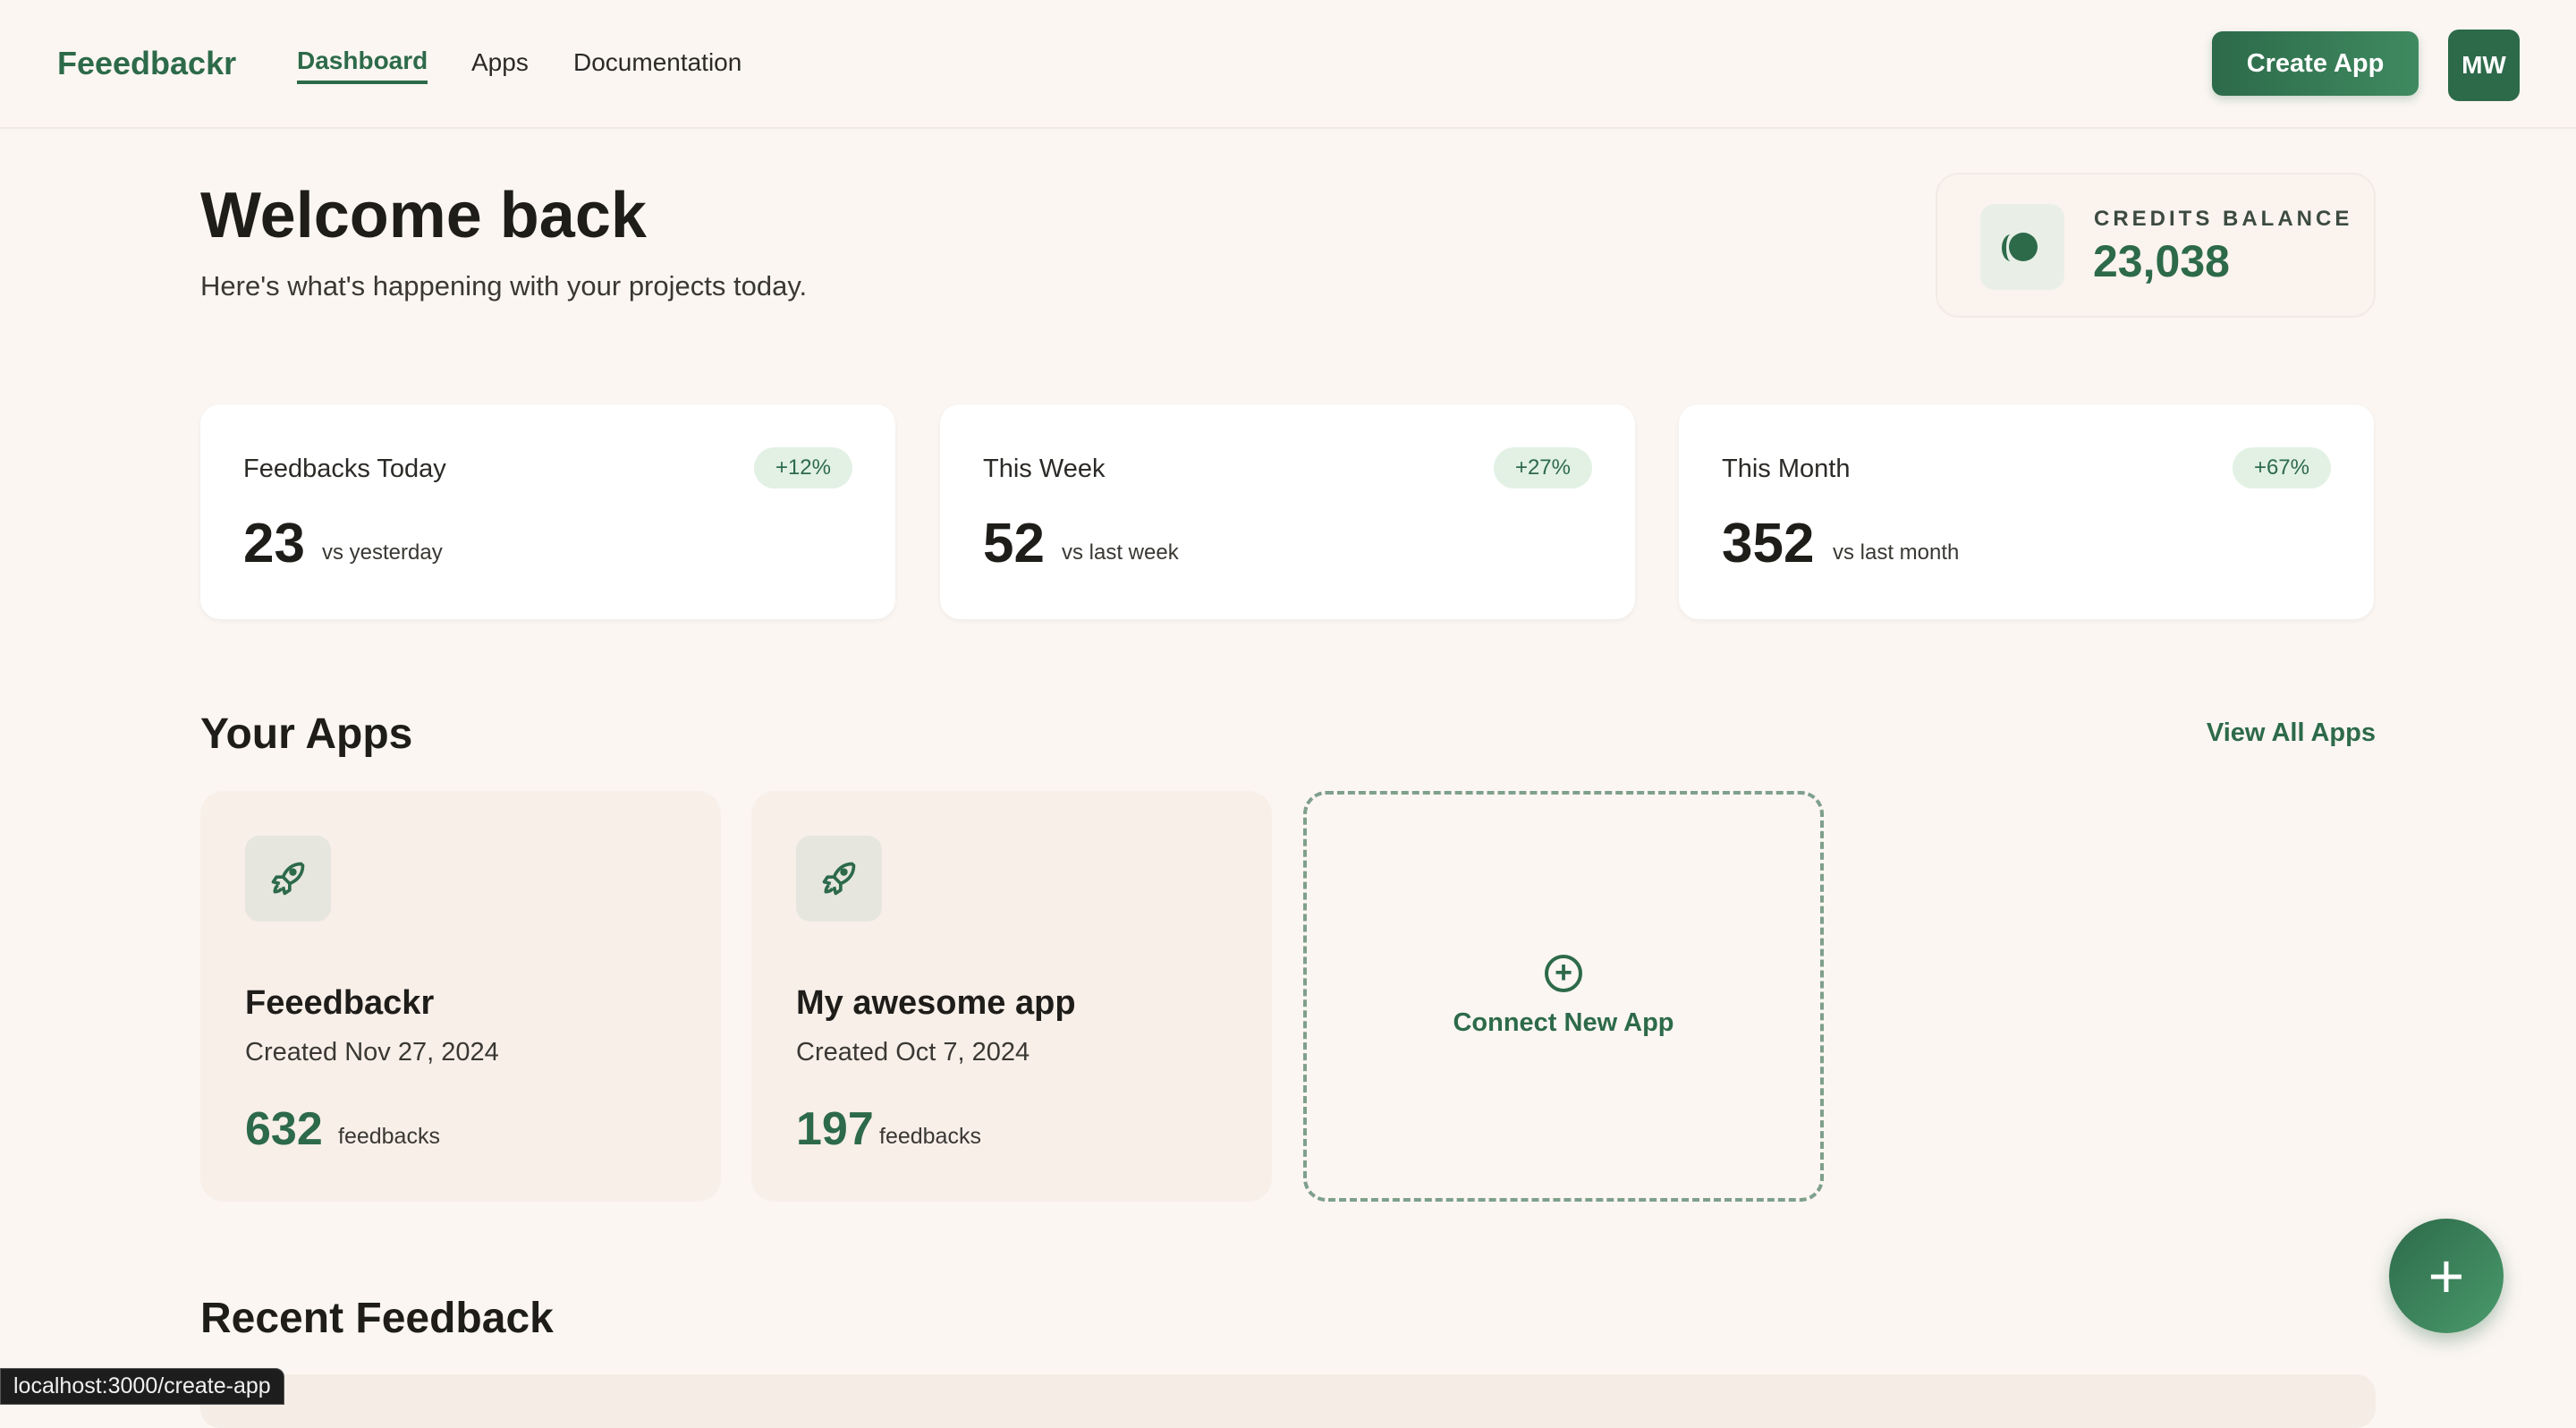 This screenshot has height=1428, width=2576. Describe the element at coordinates (306, 734) in the screenshot. I see `your-apps-heading: Your Apps` at that location.